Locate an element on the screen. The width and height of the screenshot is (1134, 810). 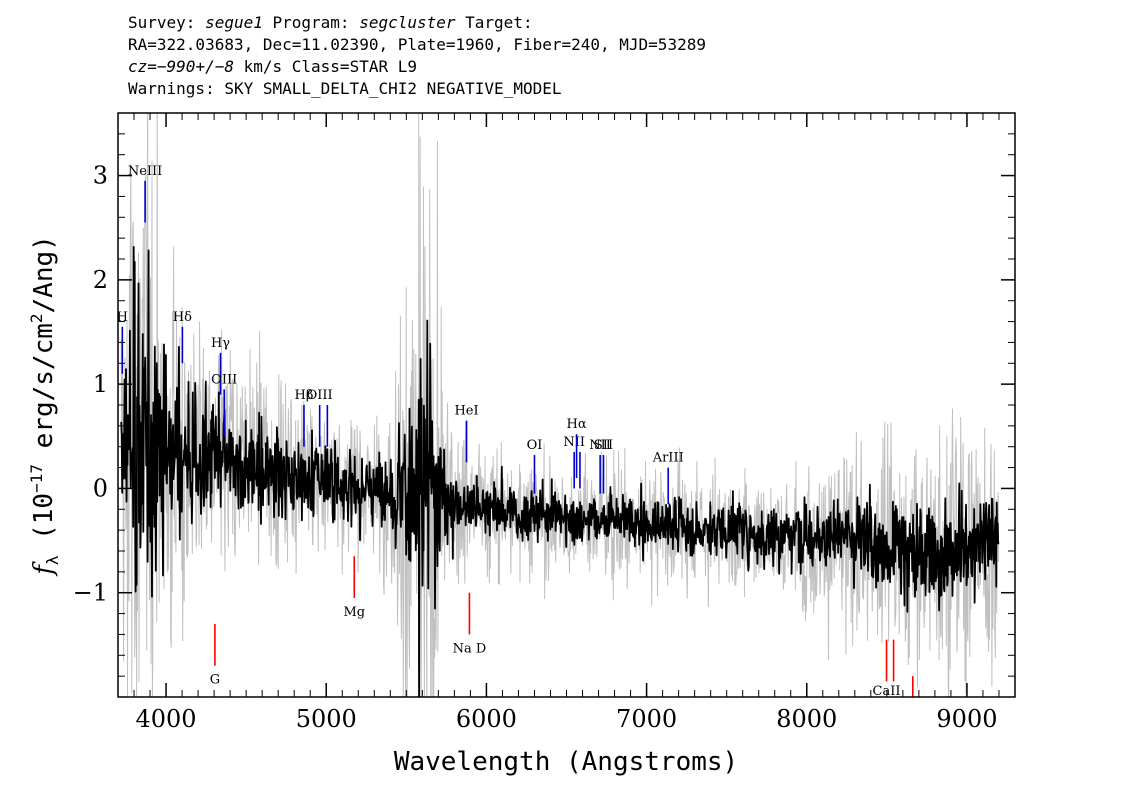
survey-name: segue1 is located at coordinates (234, 22).